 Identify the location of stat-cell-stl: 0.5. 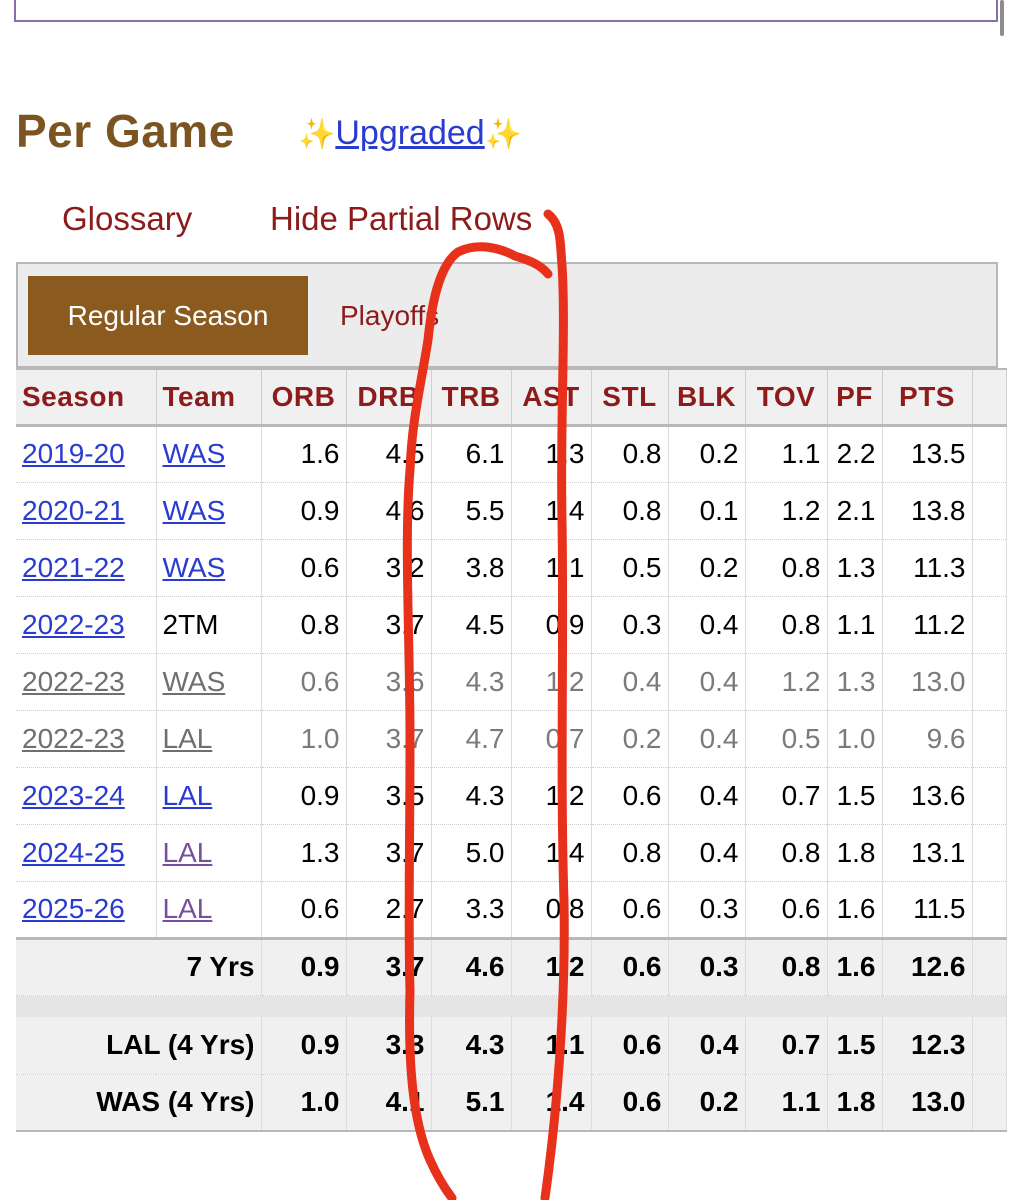
(630, 568).